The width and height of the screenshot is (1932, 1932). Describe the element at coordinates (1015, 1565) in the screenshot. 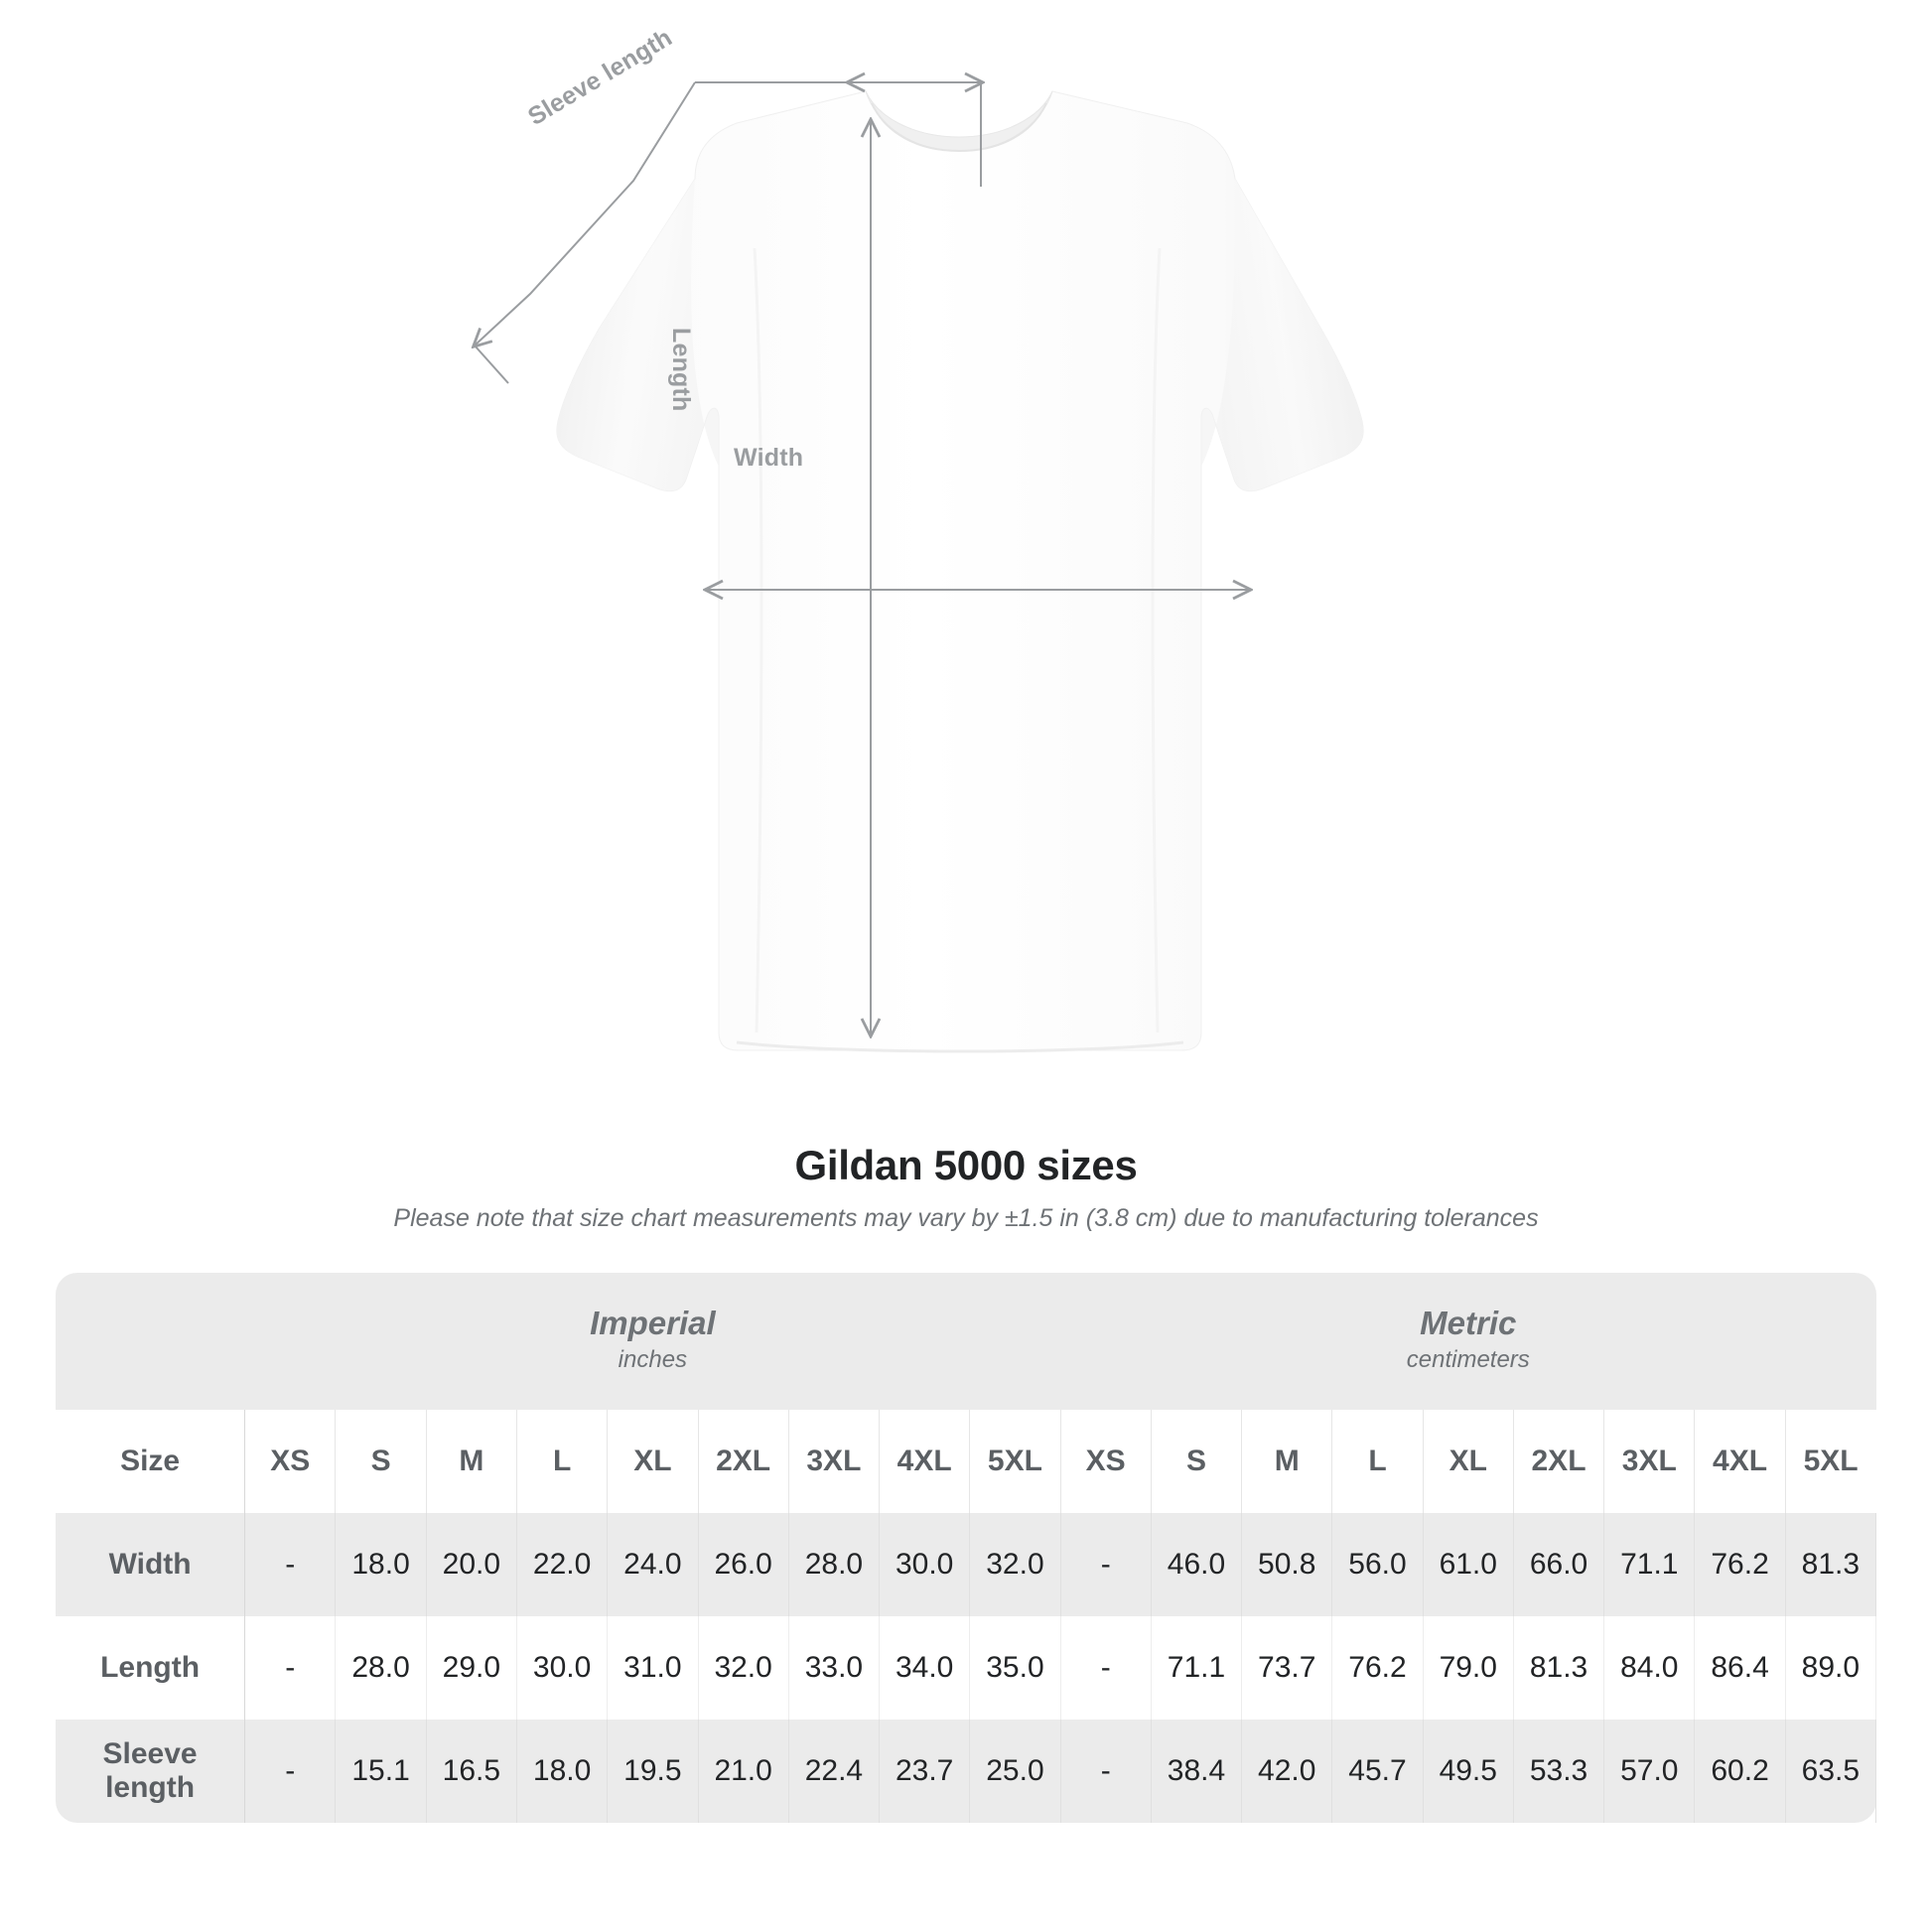

I see `cell-width-imperial-5xl: 32.0` at that location.